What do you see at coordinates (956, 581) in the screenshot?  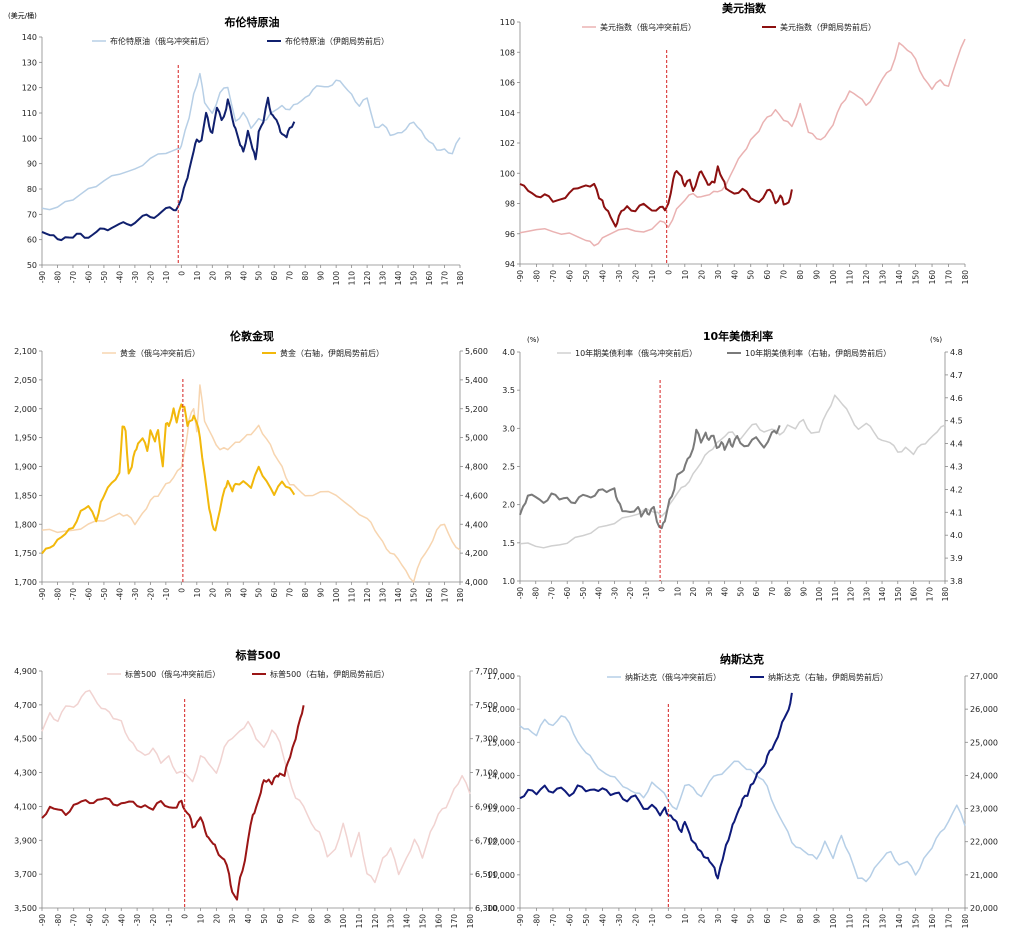 I see `y-tick-label-right: 3.8` at bounding box center [956, 581].